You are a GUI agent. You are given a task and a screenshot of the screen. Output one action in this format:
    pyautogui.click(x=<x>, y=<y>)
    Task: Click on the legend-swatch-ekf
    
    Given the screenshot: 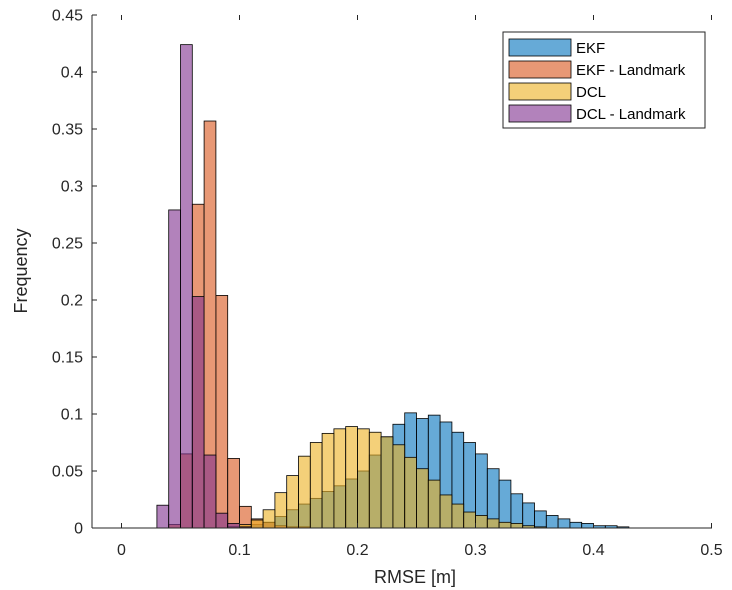 What is the action you would take?
    pyautogui.click(x=540, y=47)
    